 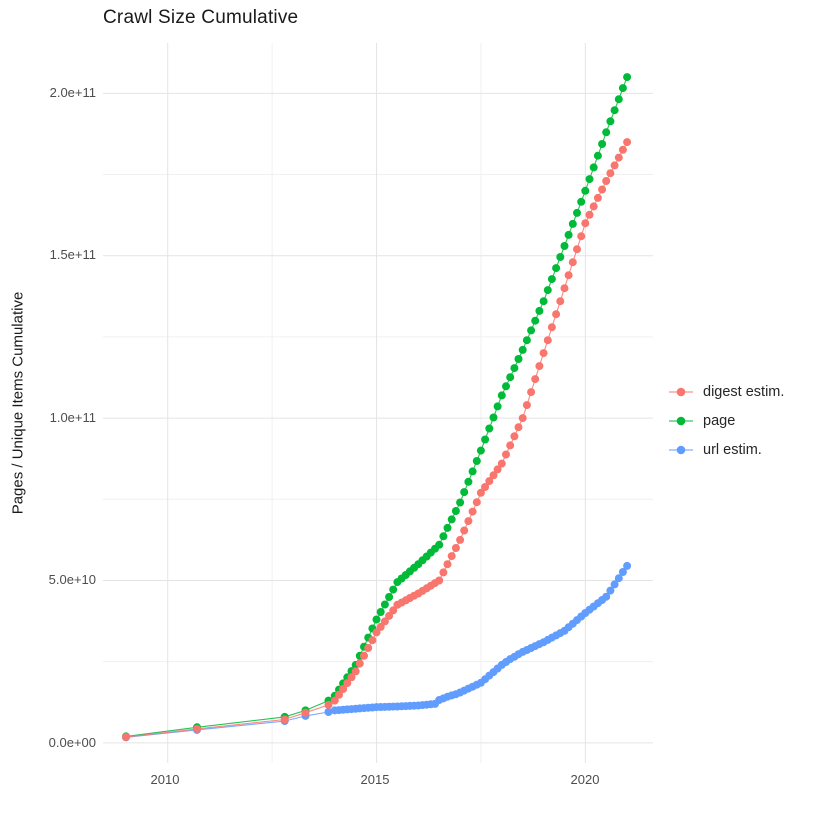 What do you see at coordinates (72, 742) in the screenshot?
I see `y-tick-label: 0.0e+00` at bounding box center [72, 742].